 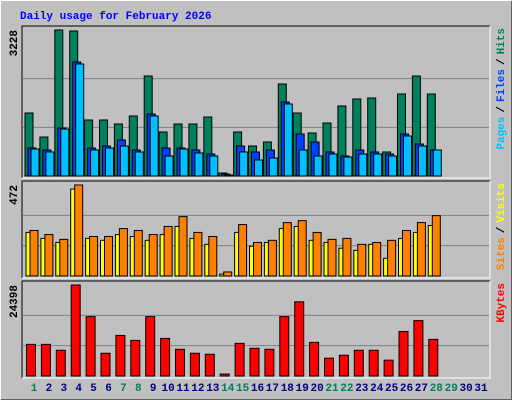 I want to click on chart-title: Daily usage for February 2026, so click(x=115, y=17).